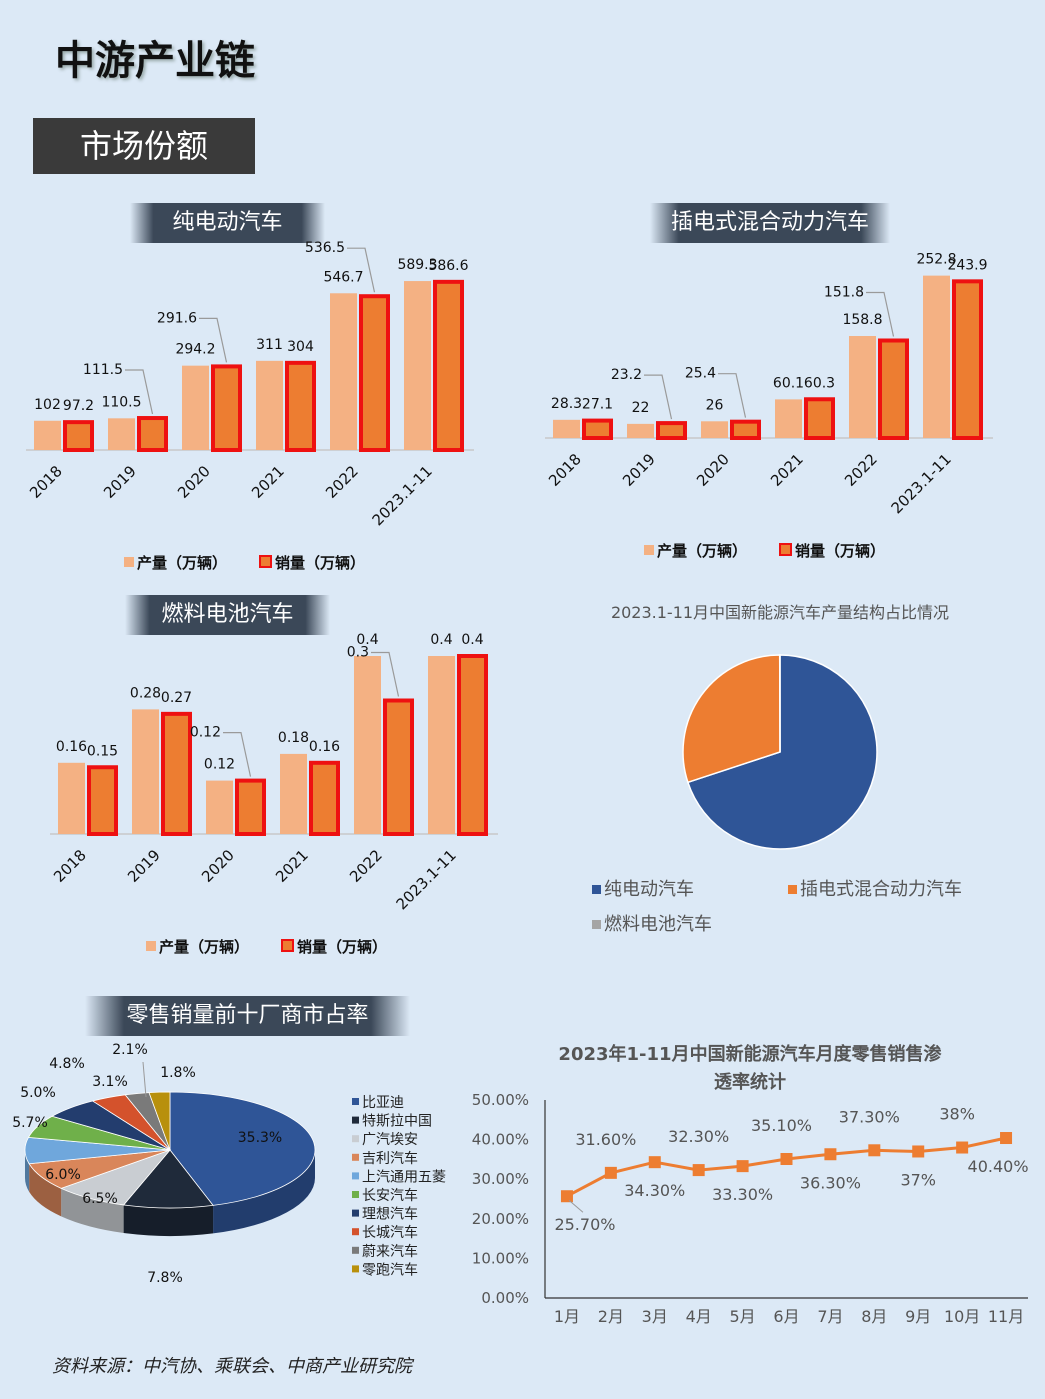 Image resolution: width=1045 pixels, height=1399 pixels. I want to click on top10-data-label: 6.0%, so click(63, 1175).